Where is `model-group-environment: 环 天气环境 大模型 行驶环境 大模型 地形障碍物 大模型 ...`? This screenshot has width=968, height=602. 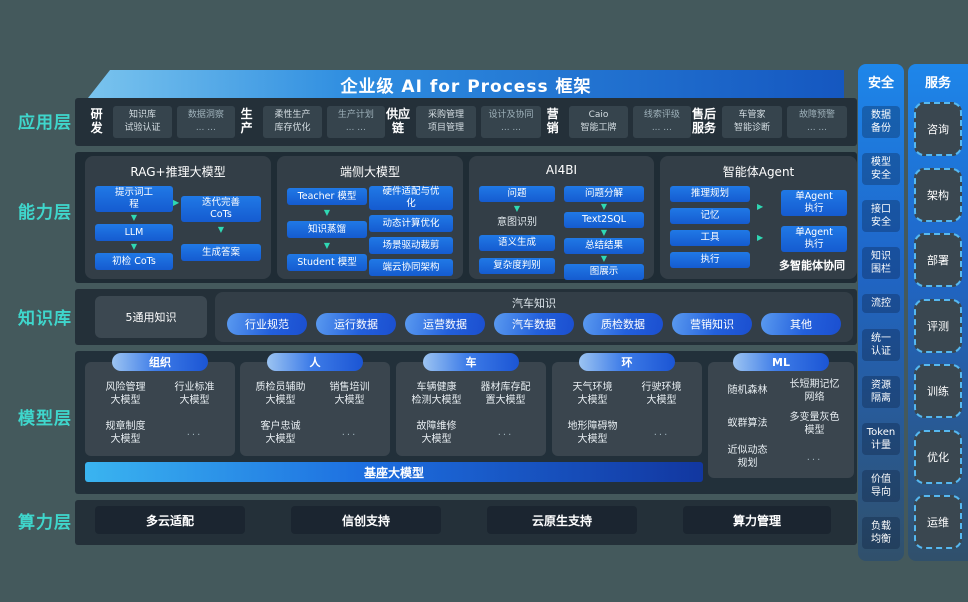
model-group-environment: 环 天气环境 大模型 行驶环境 大模型 地形障碍物 大模型 ... is located at coordinates (627, 404).